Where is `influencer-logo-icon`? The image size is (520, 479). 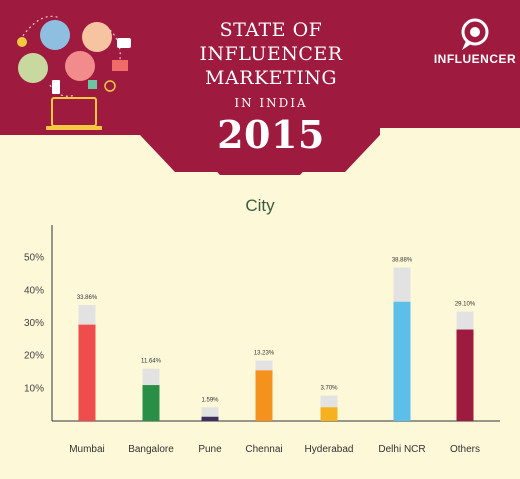 influencer-logo-icon is located at coordinates (475, 34).